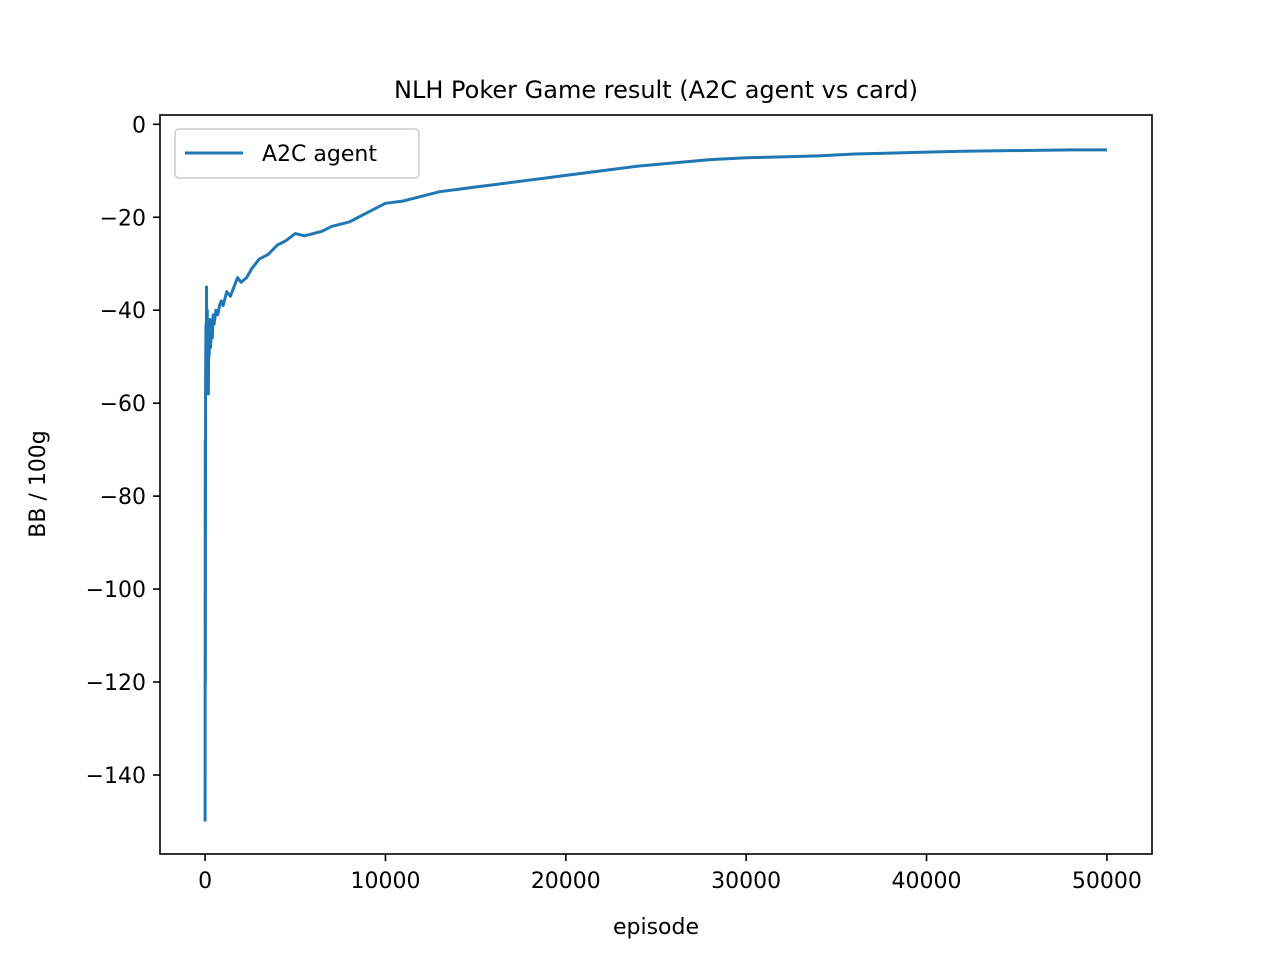  Describe the element at coordinates (123, 311) in the screenshot. I see `y-tick-label: −40` at that location.